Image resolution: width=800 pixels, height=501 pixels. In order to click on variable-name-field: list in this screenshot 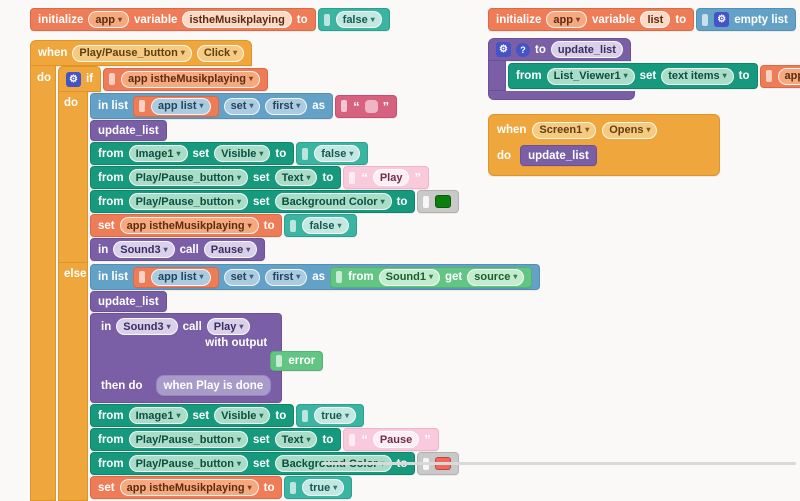, I will do `click(655, 19)`.